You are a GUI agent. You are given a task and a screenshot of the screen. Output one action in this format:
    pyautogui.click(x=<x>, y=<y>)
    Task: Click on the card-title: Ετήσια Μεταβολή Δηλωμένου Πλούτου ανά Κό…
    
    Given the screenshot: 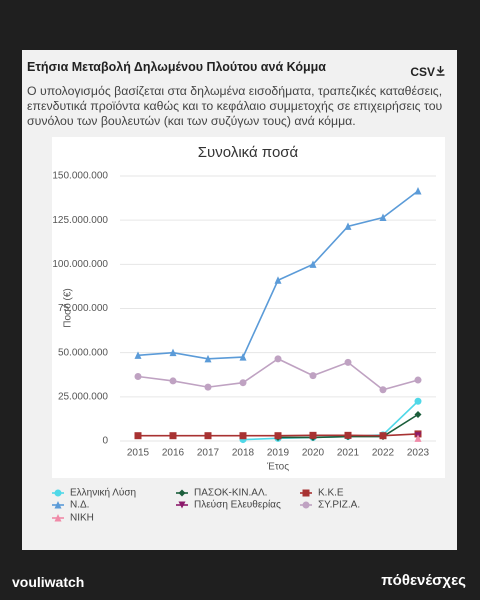 What is the action you would take?
    pyautogui.click(x=176, y=67)
    